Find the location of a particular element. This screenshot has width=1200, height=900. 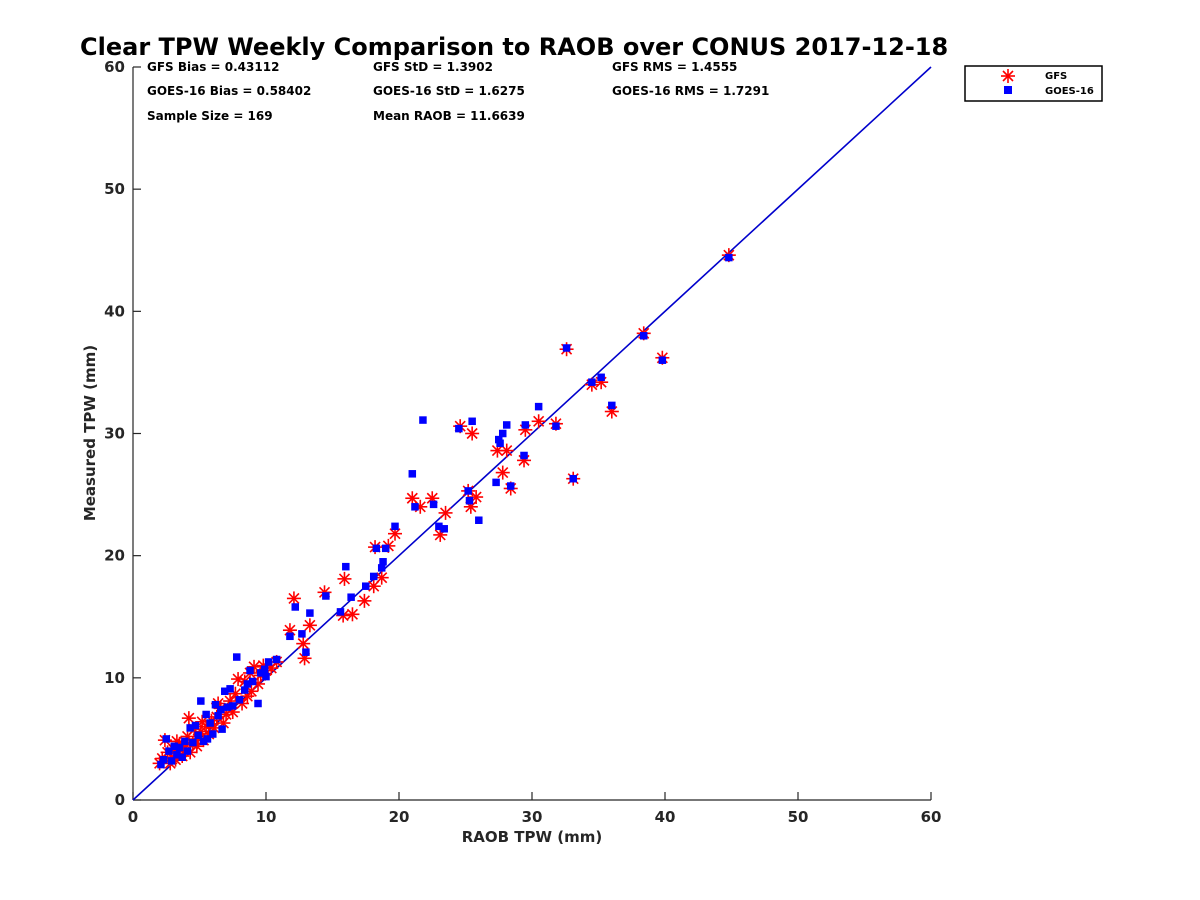

y-tick-label: 60 is located at coordinates (114, 67).